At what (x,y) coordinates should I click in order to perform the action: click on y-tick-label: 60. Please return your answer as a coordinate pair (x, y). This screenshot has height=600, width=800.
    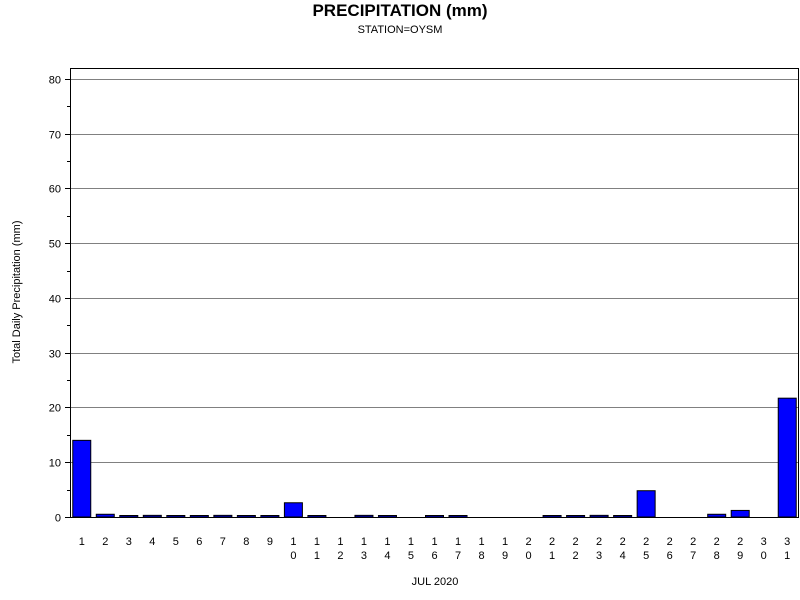
    Looking at the image, I should click on (55, 190).